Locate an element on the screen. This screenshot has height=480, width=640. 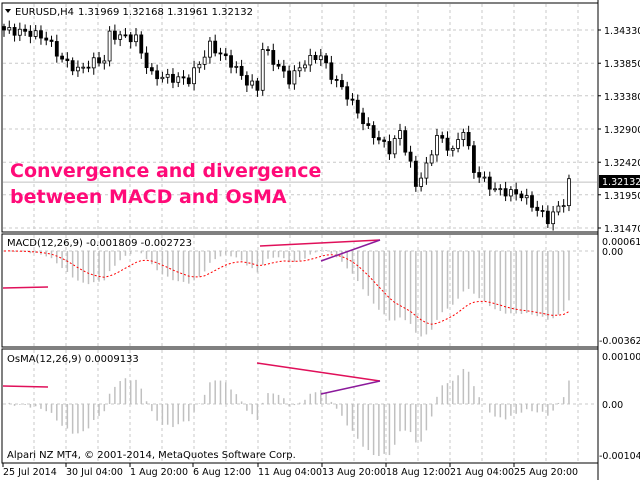
price-scale-label: 1.33380 is located at coordinates (622, 97).